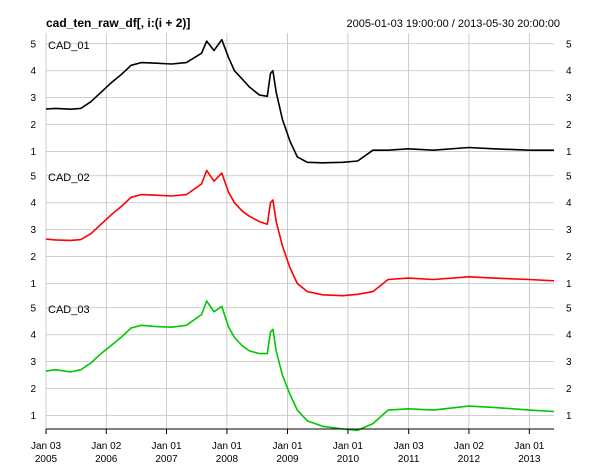 This screenshot has width=600, height=475. I want to click on x-tick-year-label: 2008, so click(227, 459).